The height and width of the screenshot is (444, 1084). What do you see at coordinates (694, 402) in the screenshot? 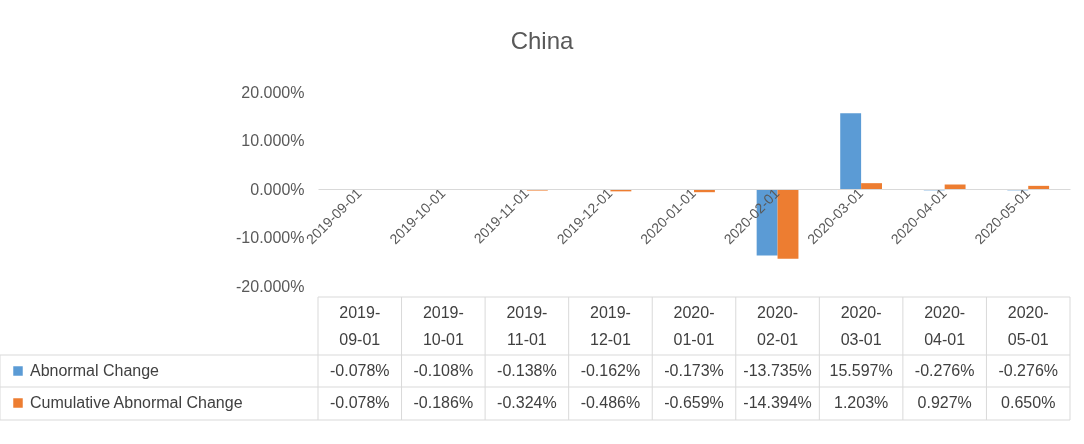
I see `data-label: -0.659%` at bounding box center [694, 402].